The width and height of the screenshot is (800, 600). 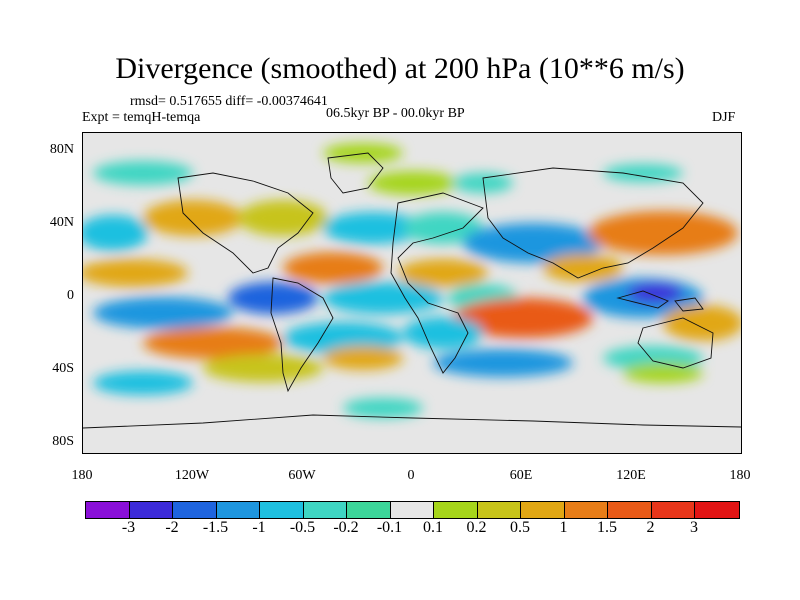 I want to click on colorbar-label: -0.2, so click(x=346, y=527).